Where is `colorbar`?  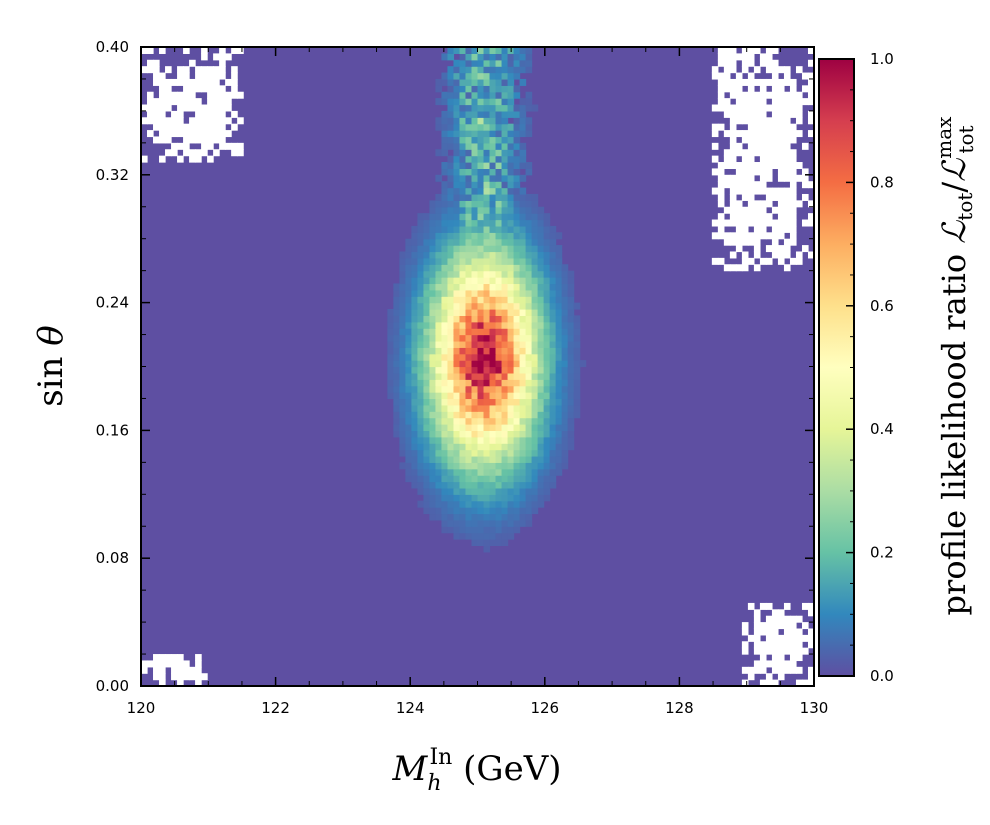 colorbar is located at coordinates (836, 367).